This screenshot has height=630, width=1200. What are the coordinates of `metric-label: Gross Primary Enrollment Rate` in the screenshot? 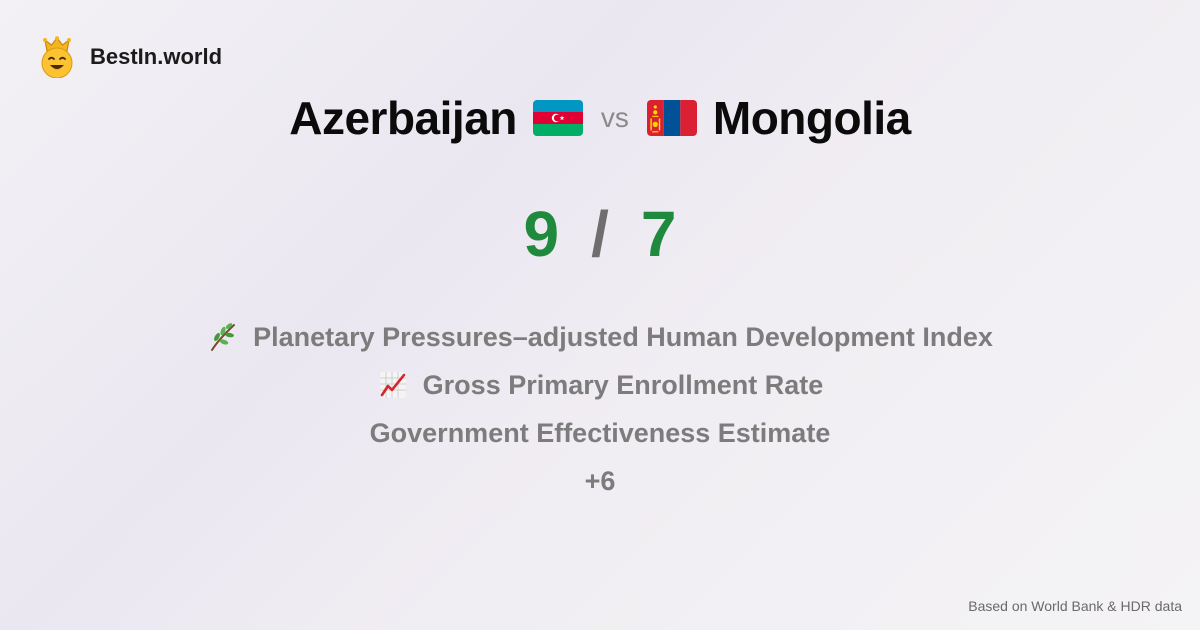 It's located at (623, 384).